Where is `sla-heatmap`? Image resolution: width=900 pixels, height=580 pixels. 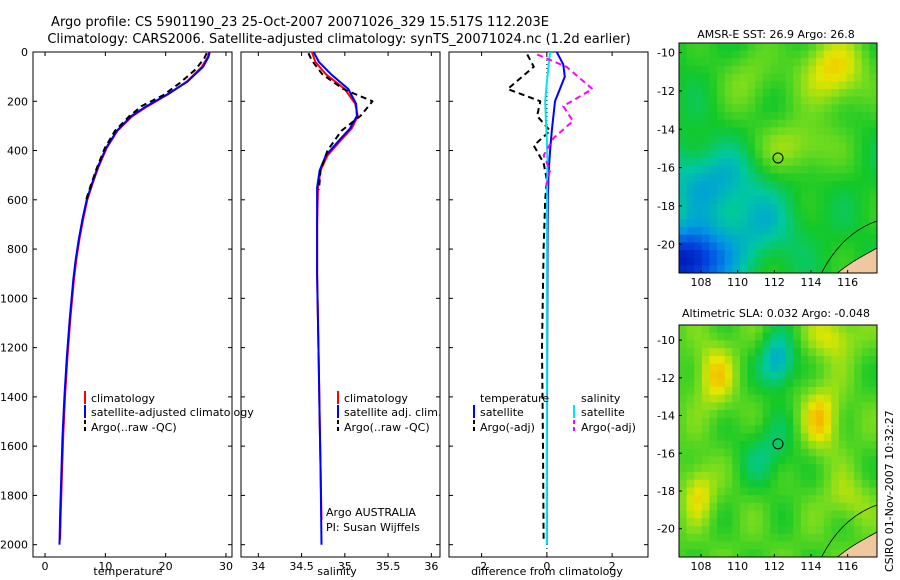
sla-heatmap is located at coordinates (778, 441).